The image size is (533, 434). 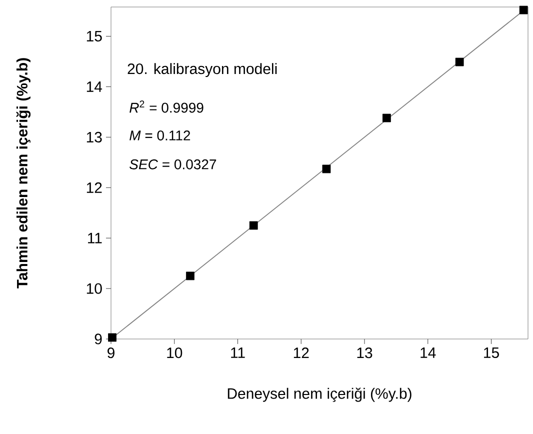 I want to click on y-tick-label: 11, so click(x=95, y=238).